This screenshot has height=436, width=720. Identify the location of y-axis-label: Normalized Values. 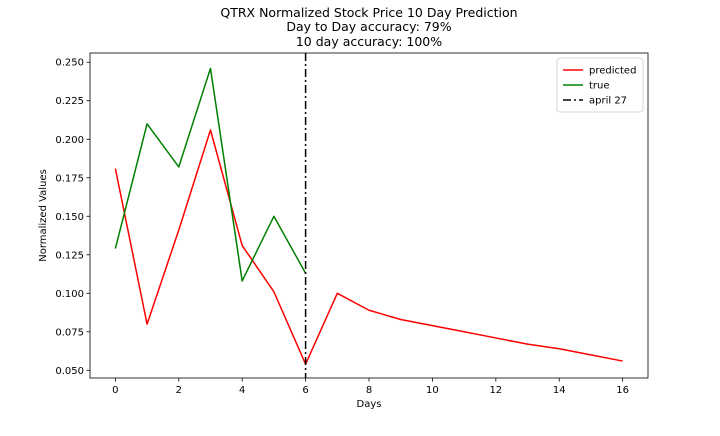
(43, 215).